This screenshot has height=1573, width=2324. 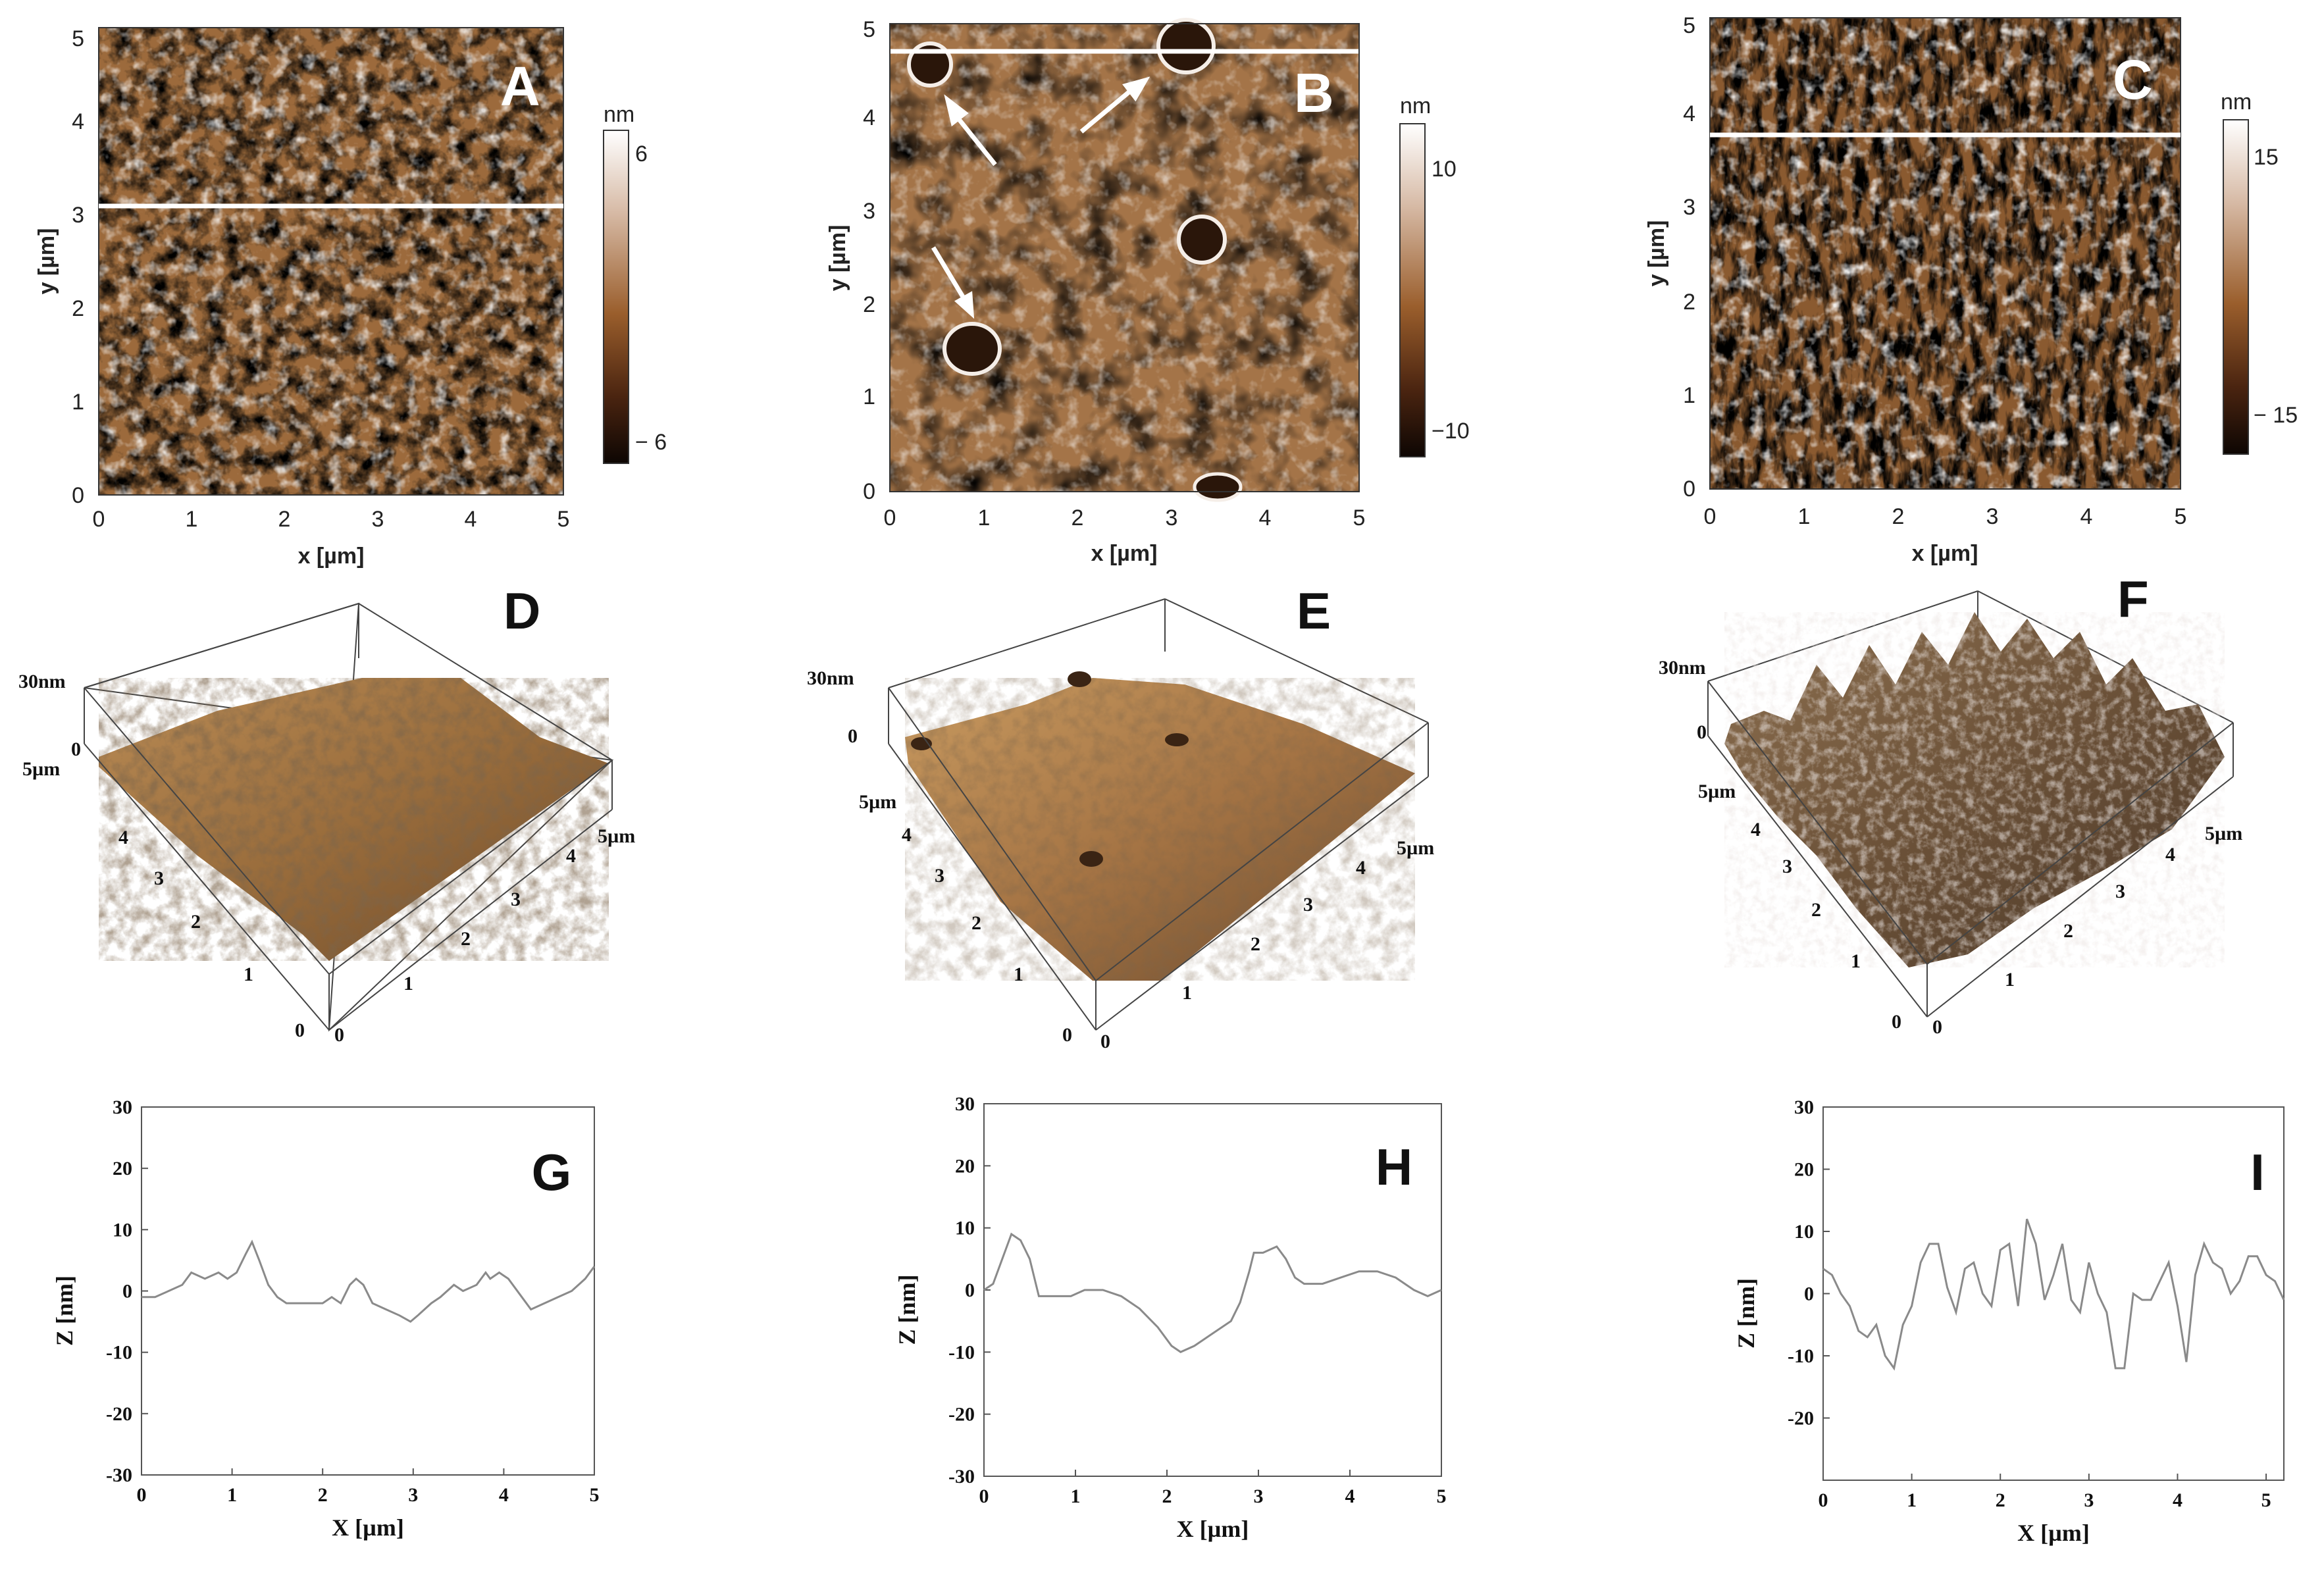 What do you see at coordinates (1823, 1500) in the screenshot?
I see `x-tick-label: 0` at bounding box center [1823, 1500].